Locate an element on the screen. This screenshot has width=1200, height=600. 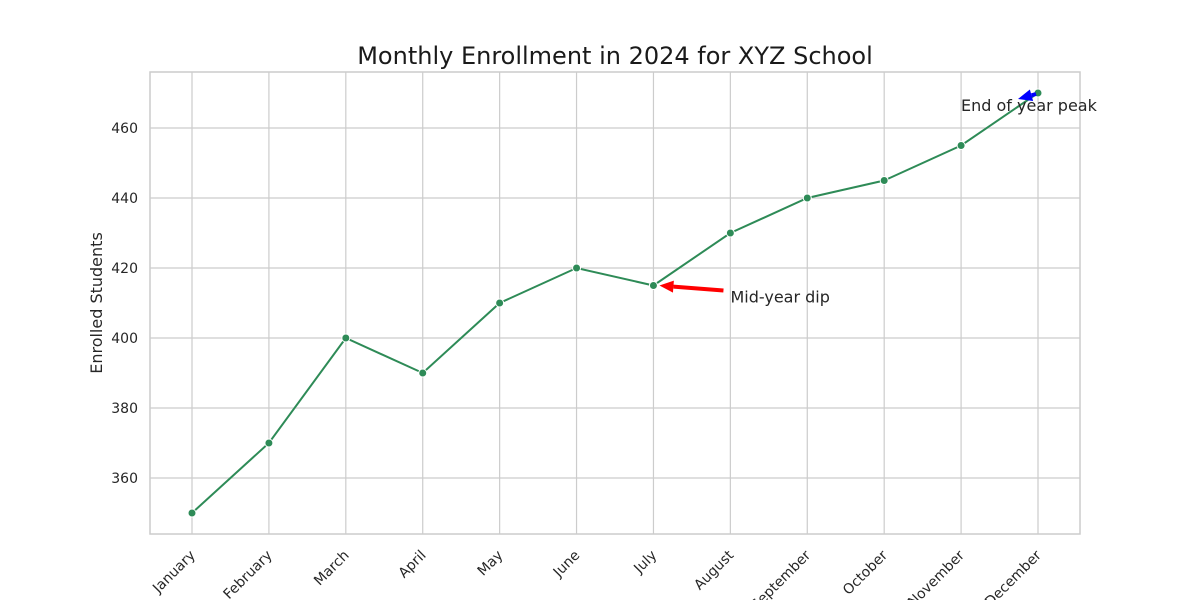
x-tick-label: May is located at coordinates (491, 564).